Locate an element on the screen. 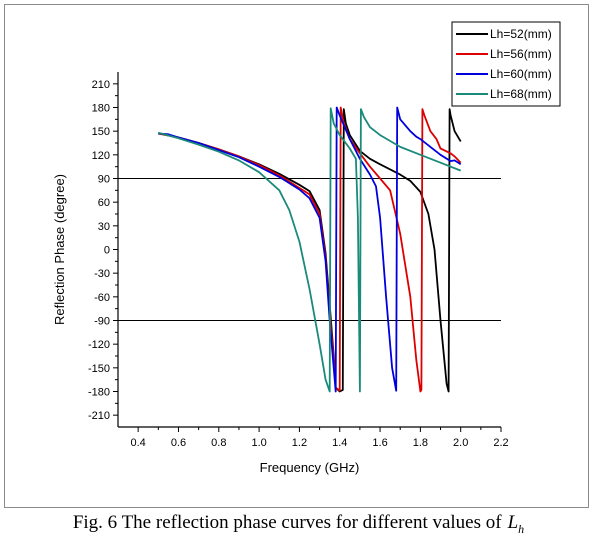 Image resolution: width=597 pixels, height=543 pixels. y-axis-title: Reflection Phase (degree) is located at coordinates (59, 249).